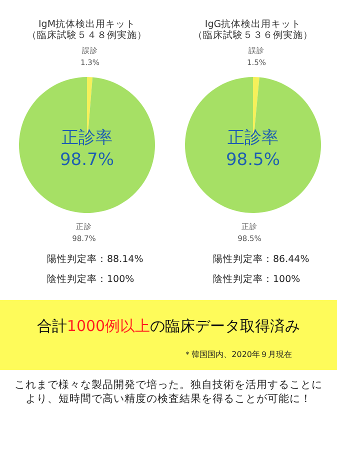  Describe the element at coordinates (261, 259) in the screenshot. I see `text: 陽性判定率：86.44%` at that location.